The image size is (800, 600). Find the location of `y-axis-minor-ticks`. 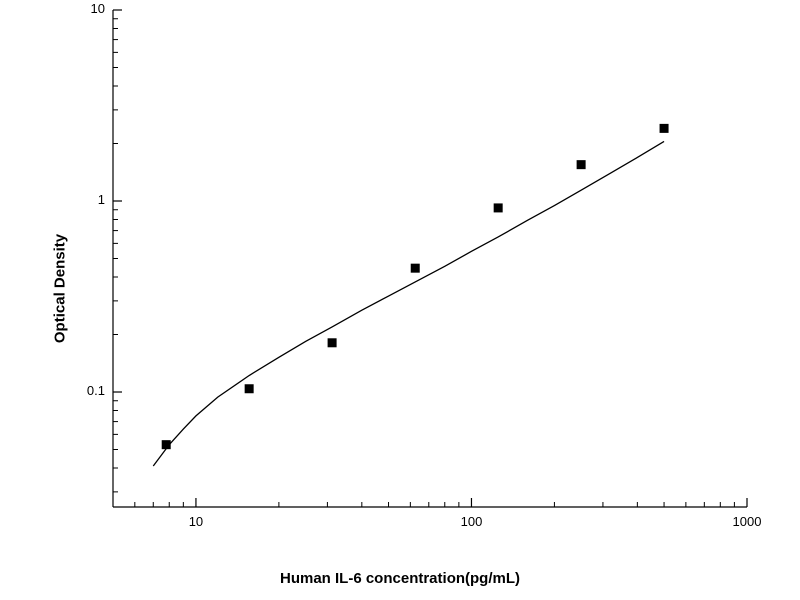

y-axis-minor-ticks is located at coordinates (115, 255).